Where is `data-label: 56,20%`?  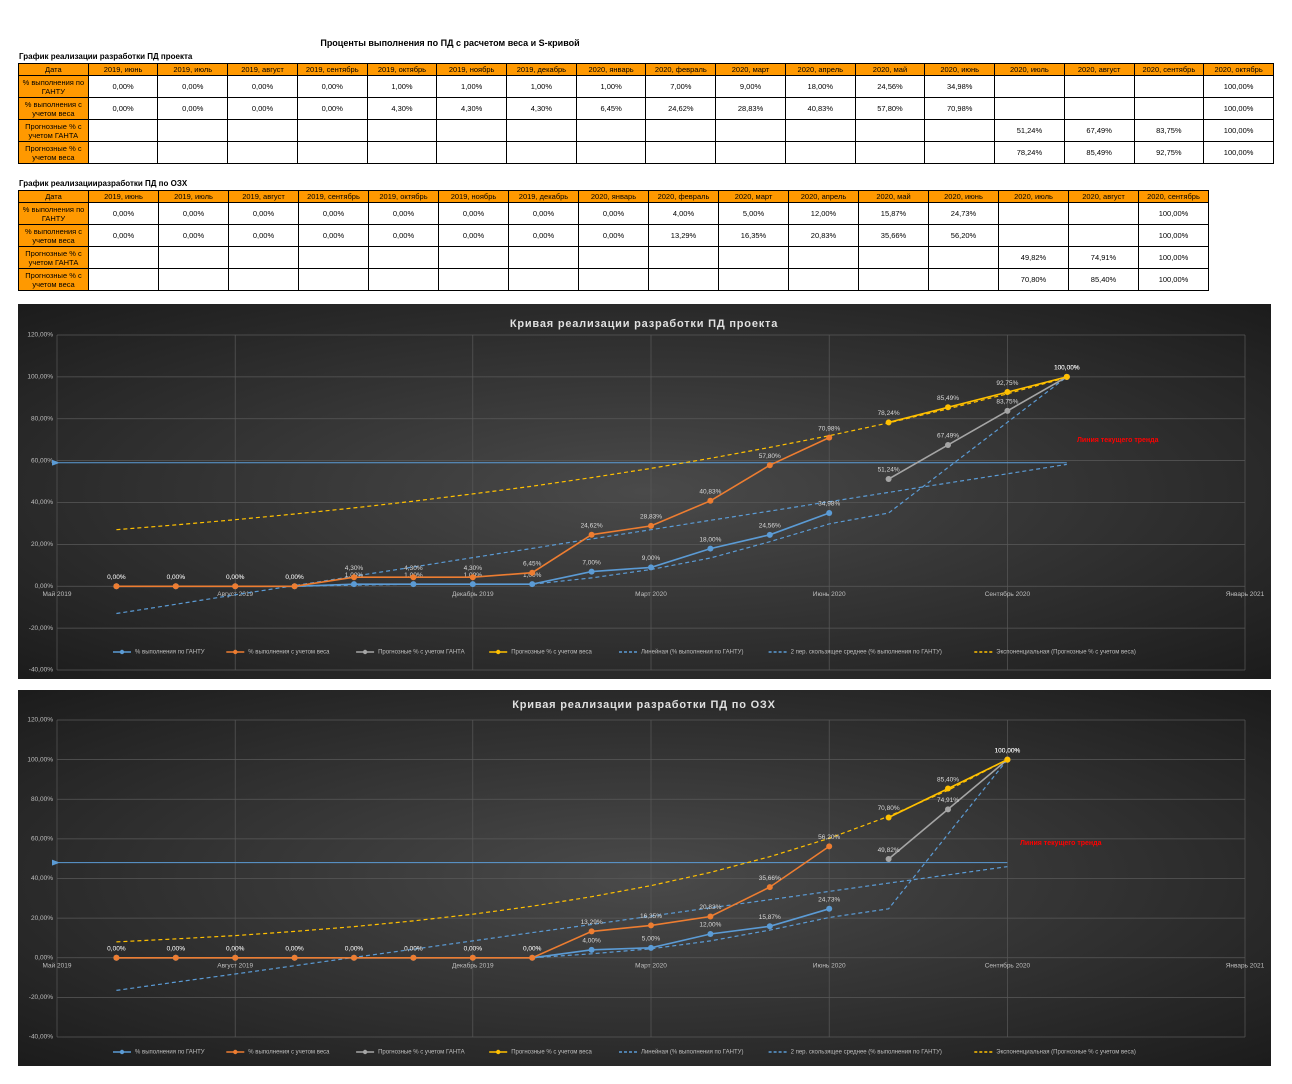
data-label: 56,20% is located at coordinates (829, 837).